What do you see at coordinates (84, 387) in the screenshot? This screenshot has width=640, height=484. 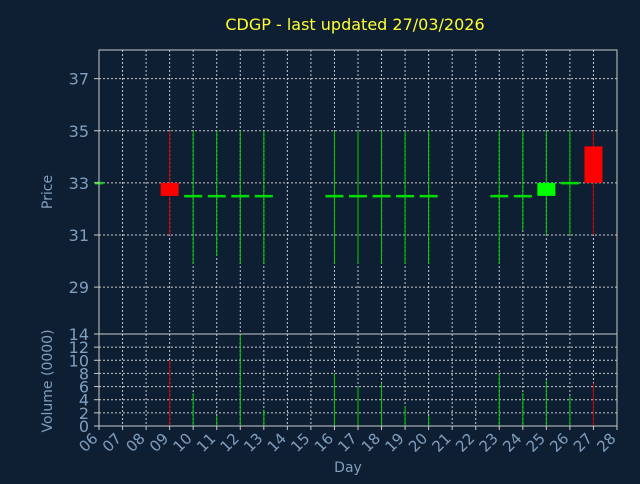 I see `volume-y-tick-label: 6` at bounding box center [84, 387].